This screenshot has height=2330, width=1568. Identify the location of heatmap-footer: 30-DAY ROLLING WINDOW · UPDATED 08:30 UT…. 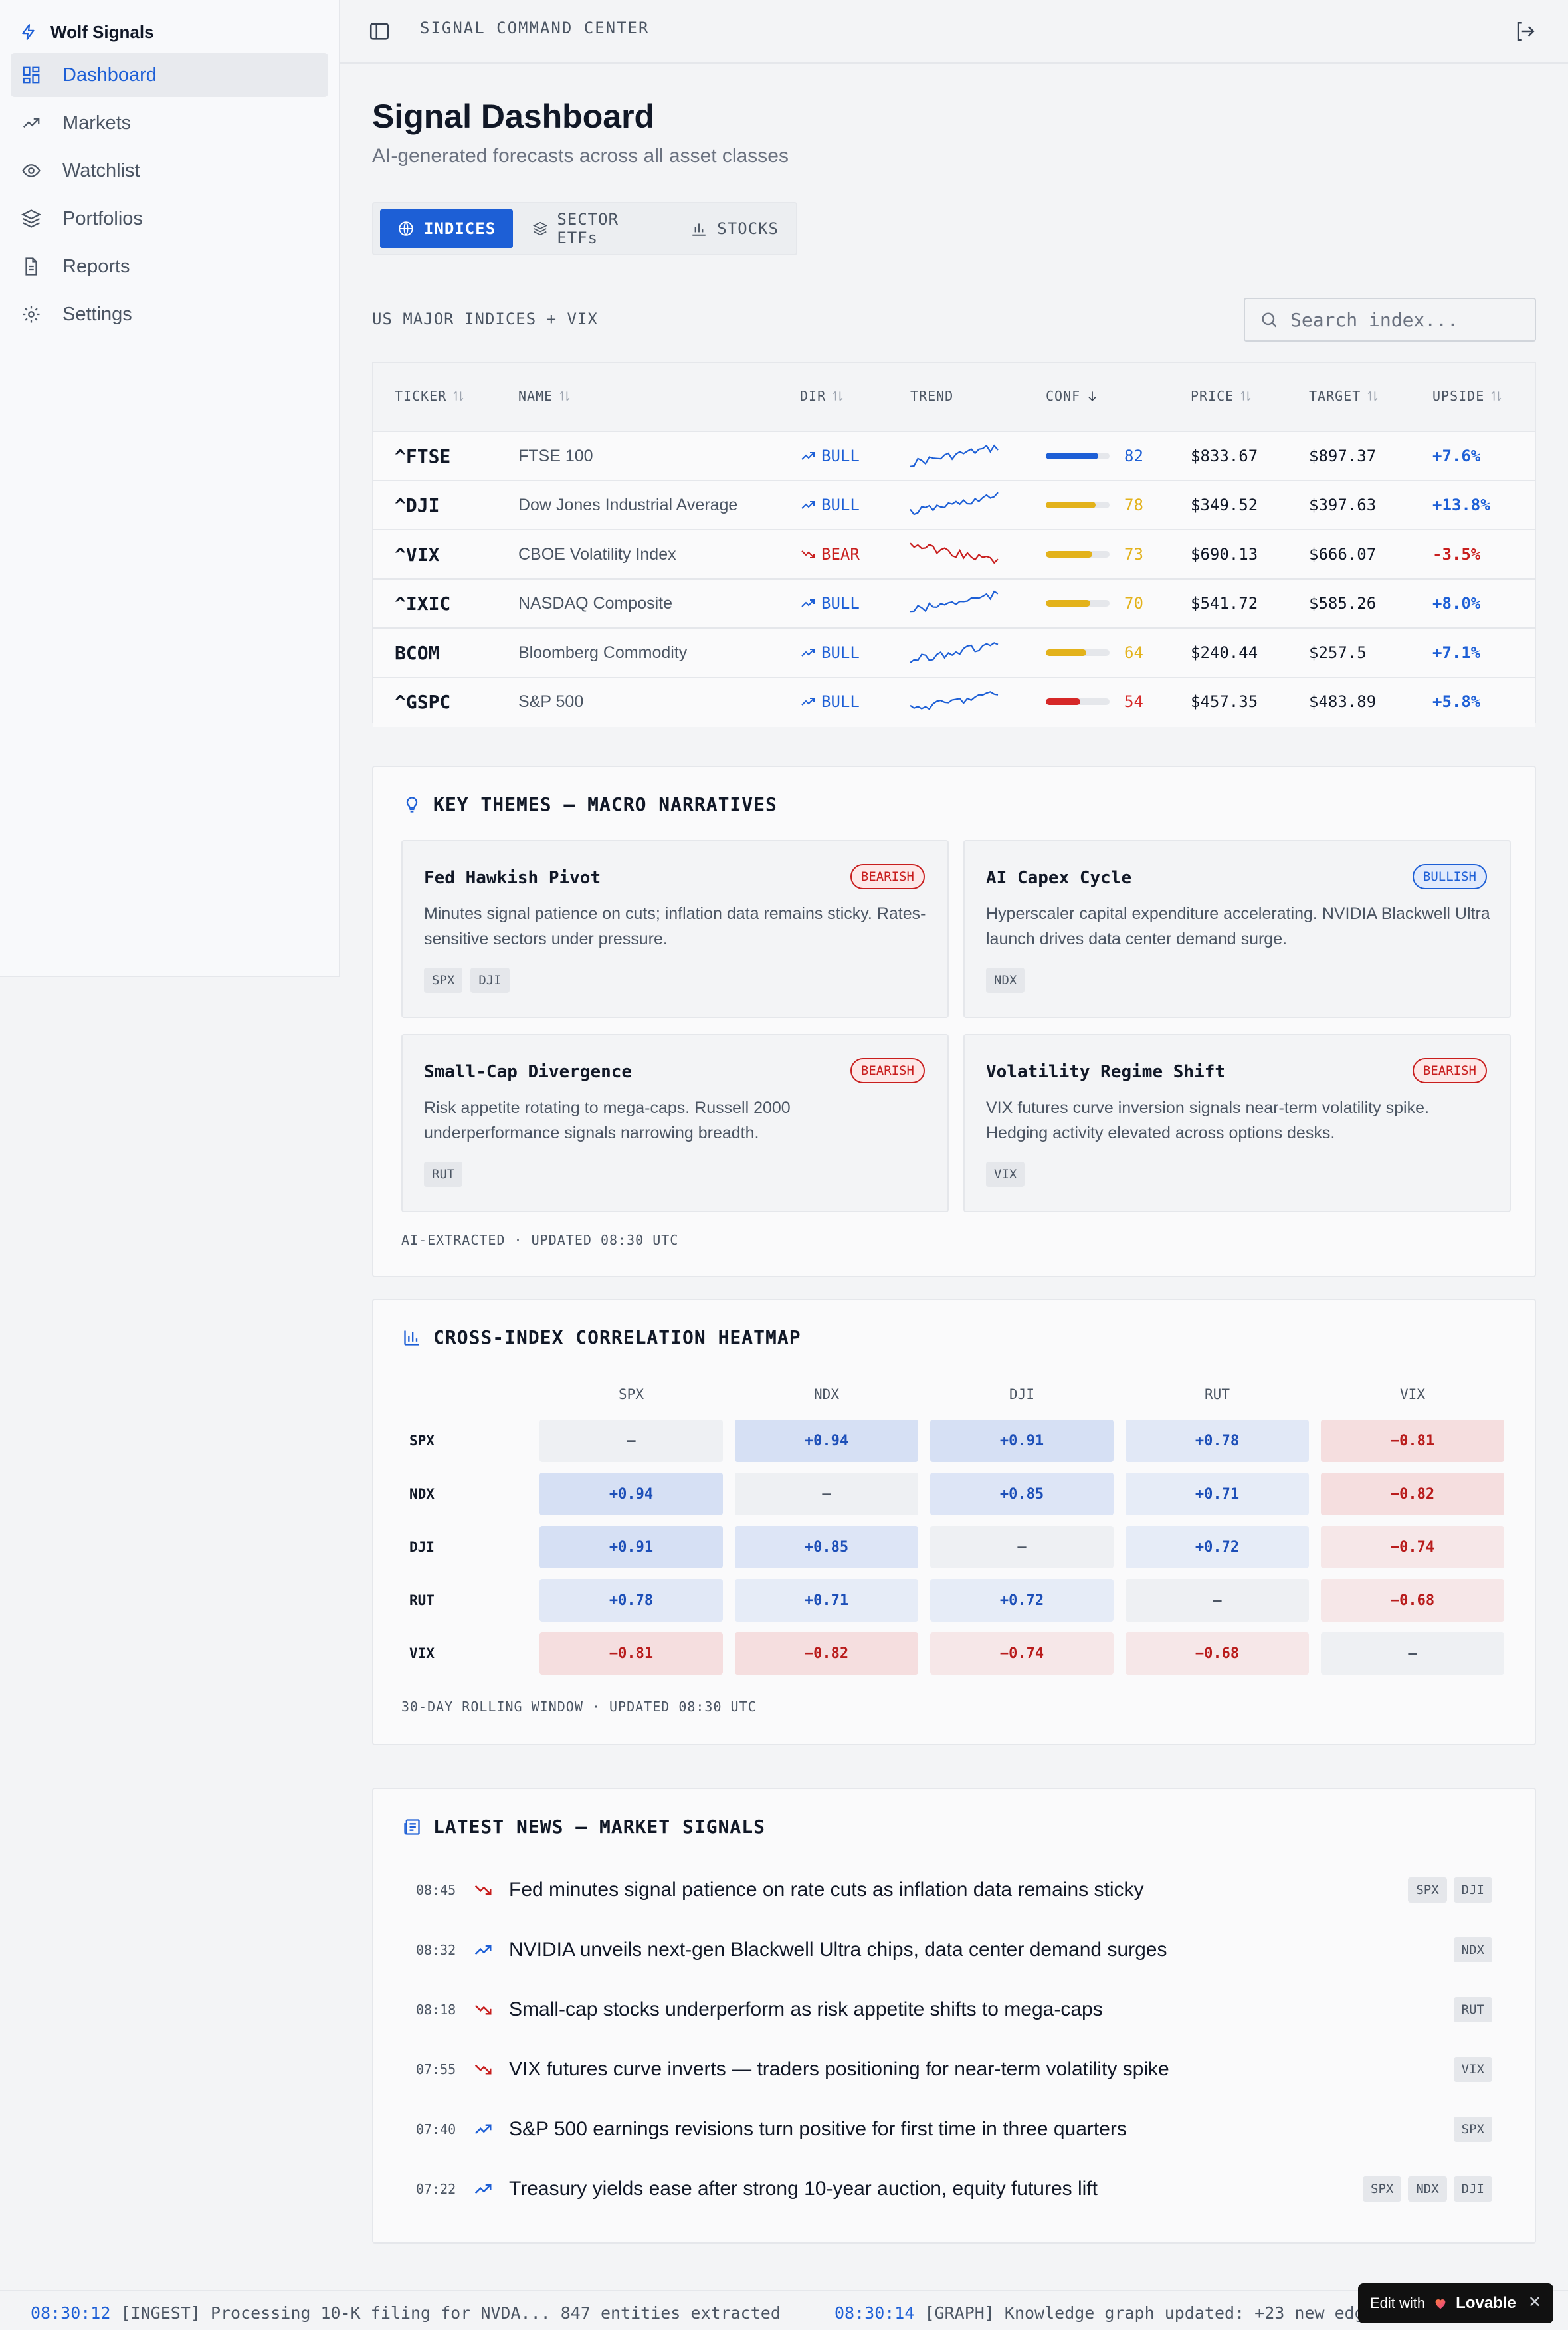
(579, 1707).